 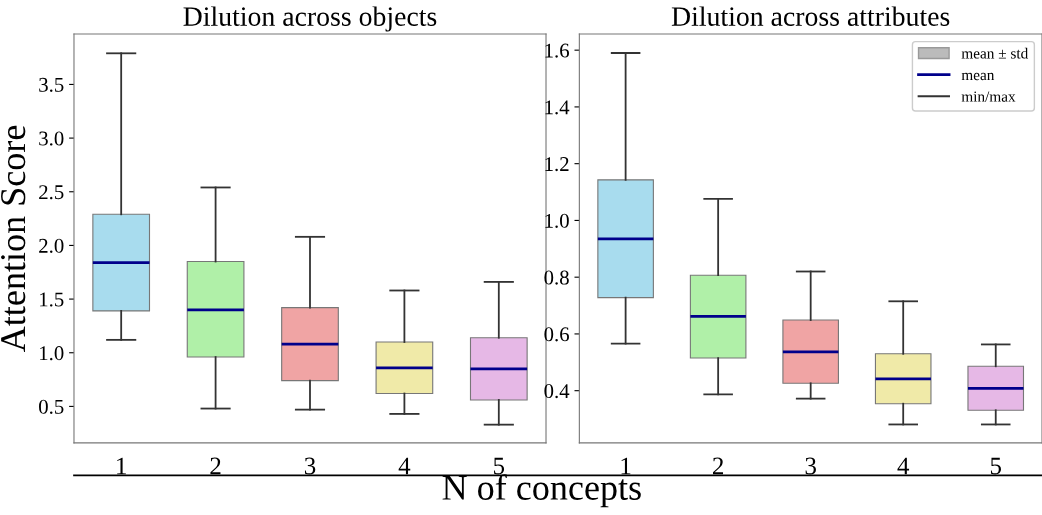 I want to click on y-tick-label: 0.5, so click(x=51, y=406).